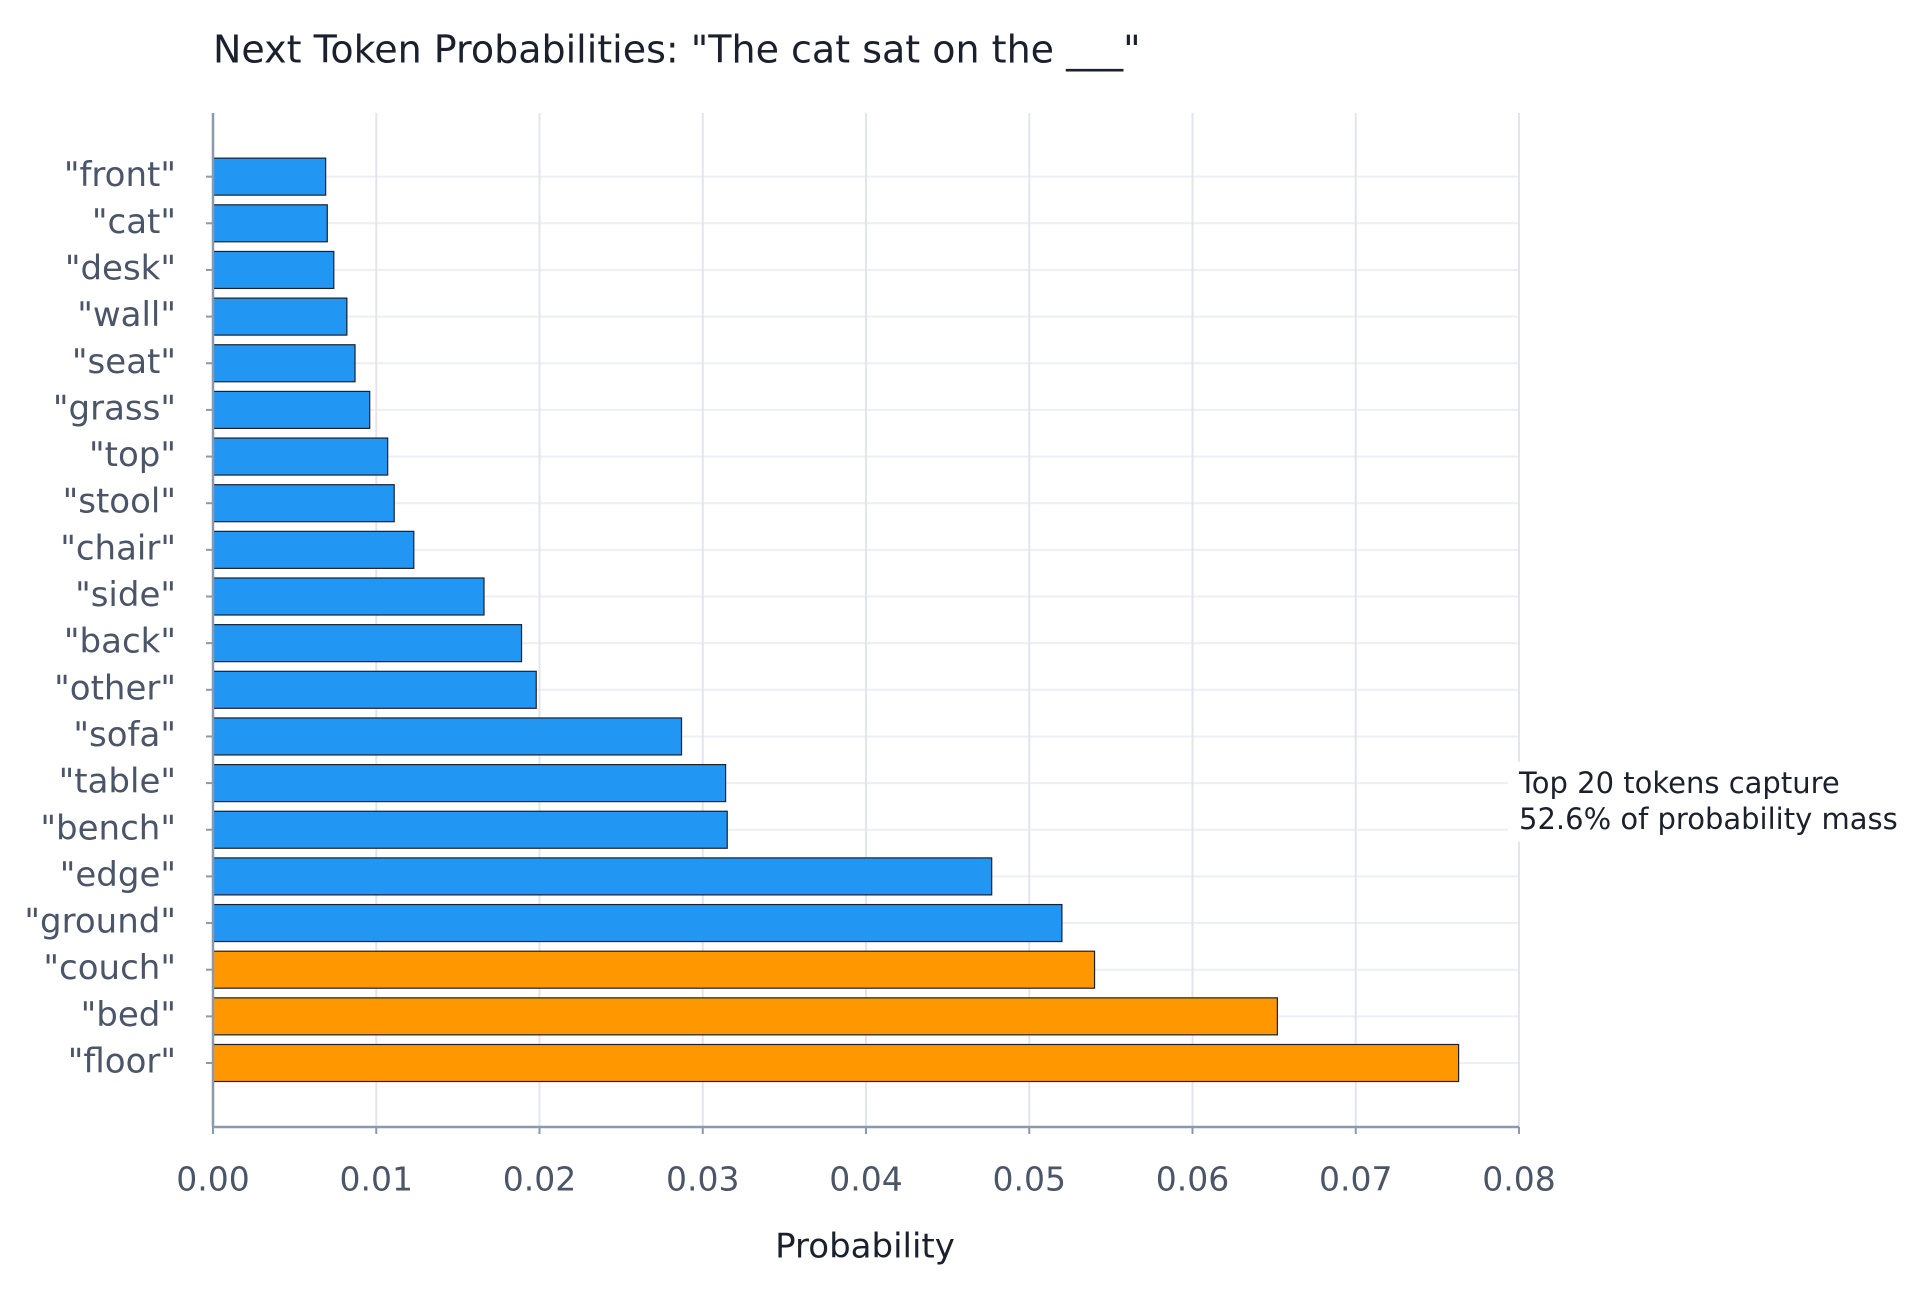  I want to click on y-tick-label: "sofa", so click(124, 735).